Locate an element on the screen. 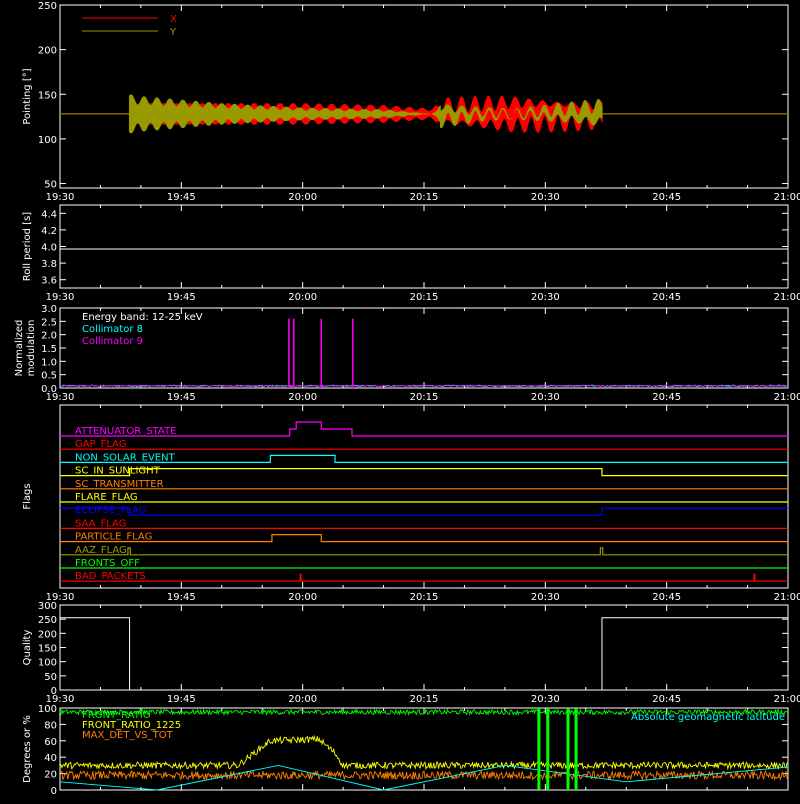  panel-frame is located at coordinates (424, 246).